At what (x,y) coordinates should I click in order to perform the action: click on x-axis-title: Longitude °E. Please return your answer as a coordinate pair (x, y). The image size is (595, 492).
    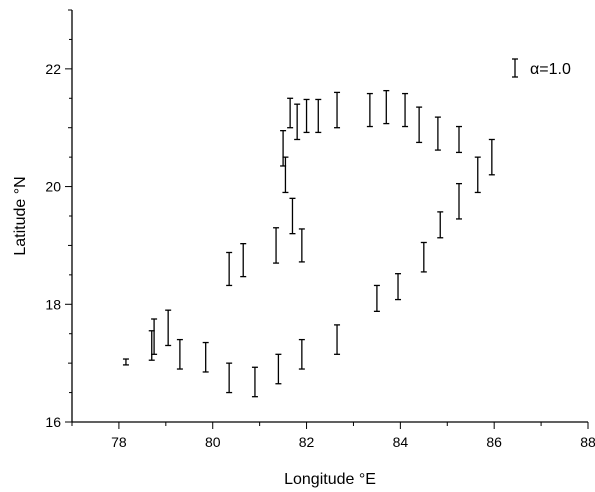
    Looking at the image, I should click on (330, 479).